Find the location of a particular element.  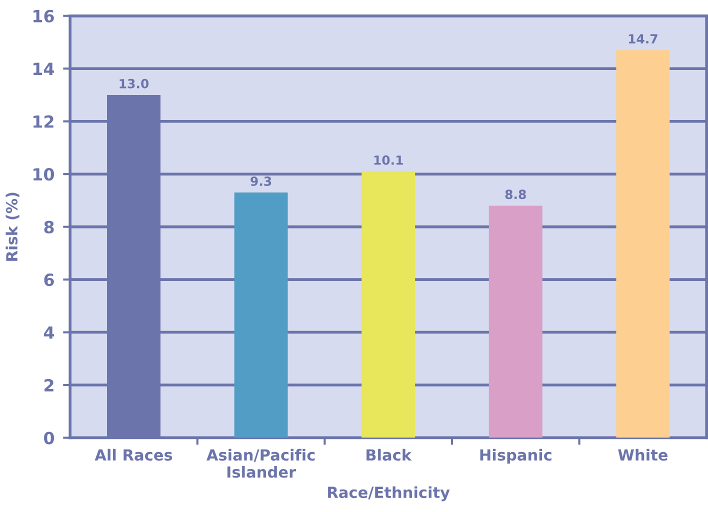

y-tick-label: 8 is located at coordinates (49, 227).